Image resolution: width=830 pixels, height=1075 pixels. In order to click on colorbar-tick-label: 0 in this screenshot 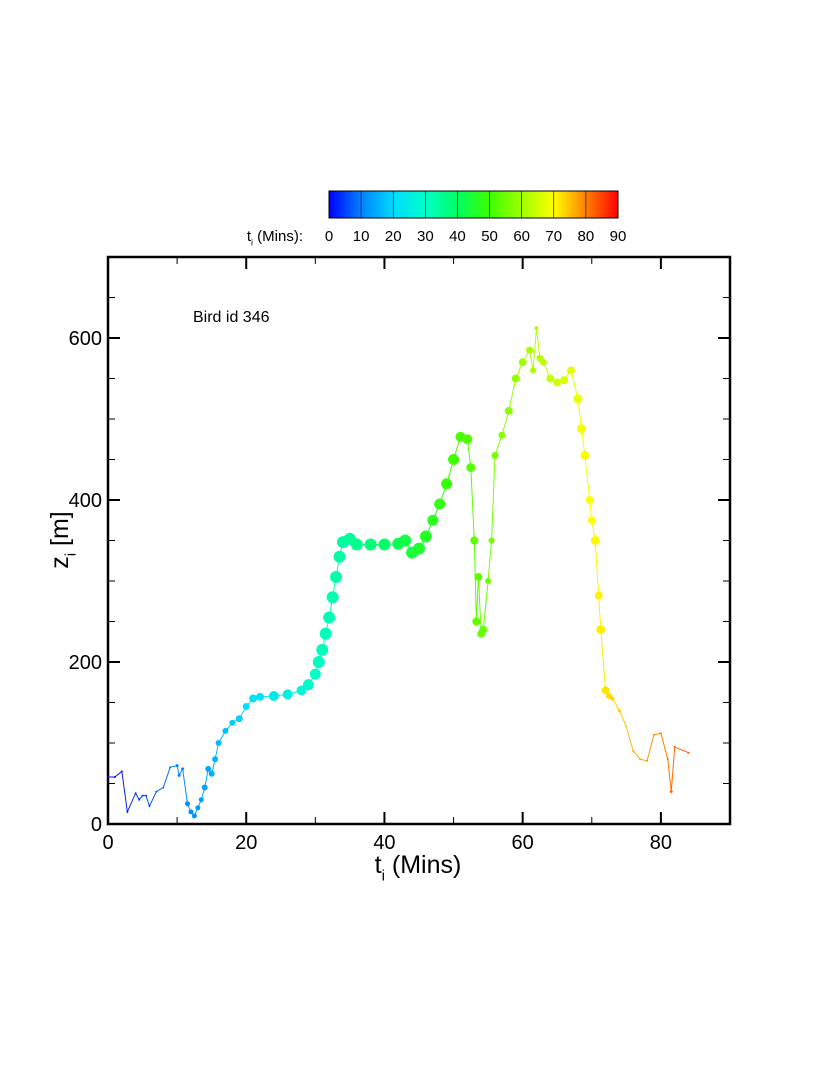, I will do `click(329, 236)`.